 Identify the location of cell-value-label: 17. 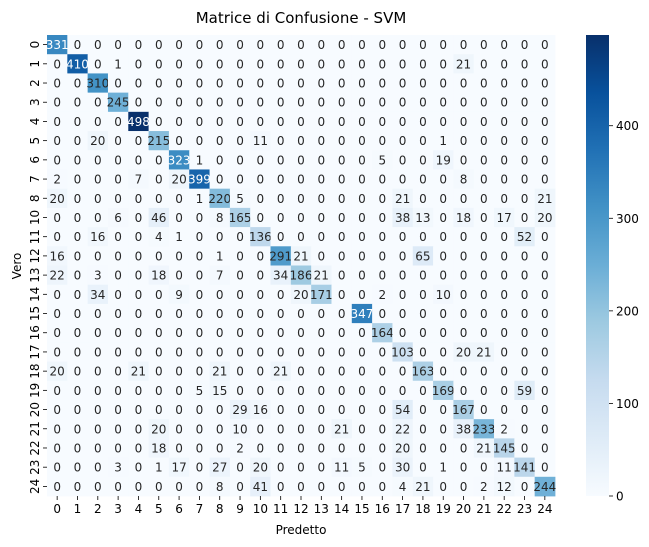
(178, 468).